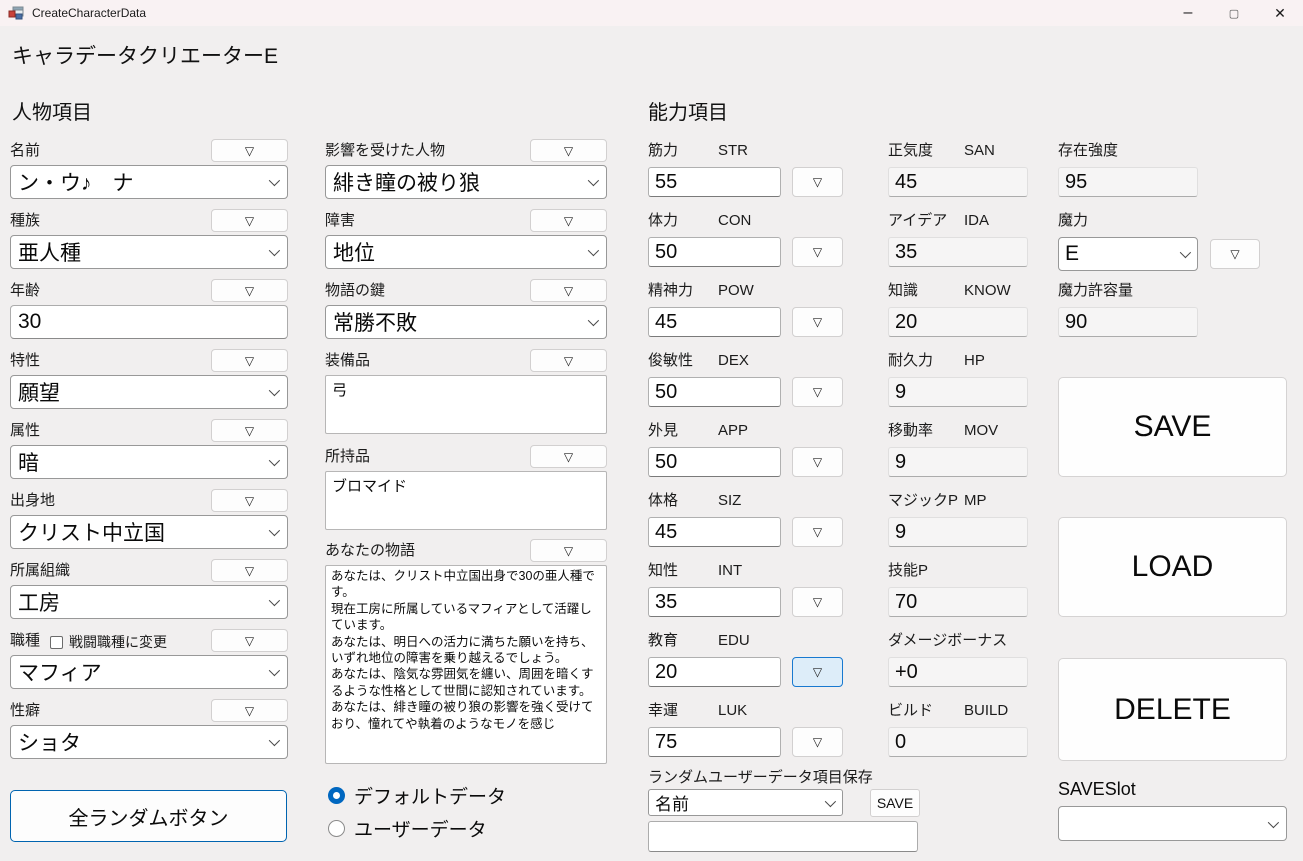  I want to click on organization-label: 所属組織, so click(40, 570).